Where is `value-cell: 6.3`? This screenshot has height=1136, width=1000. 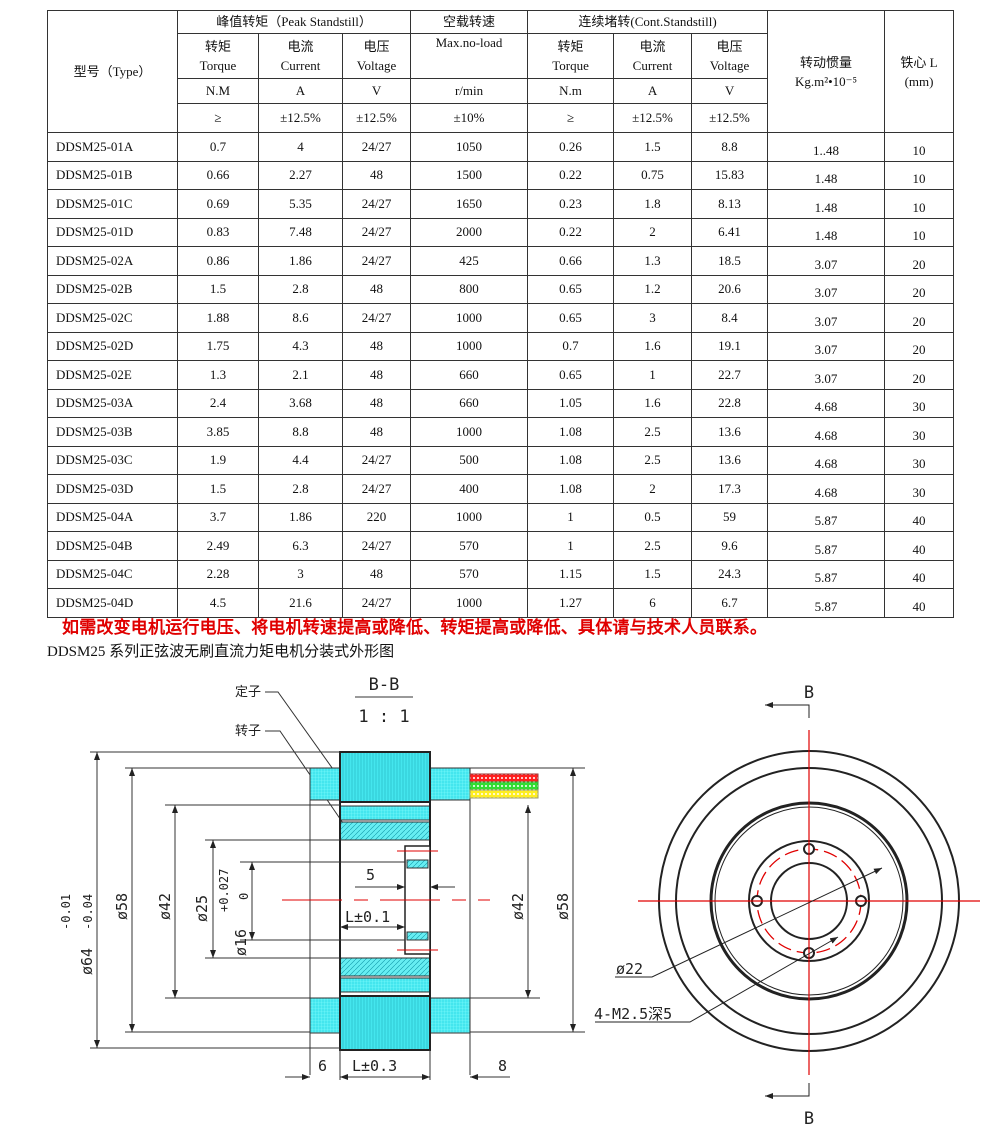
value-cell: 6.3 is located at coordinates (300, 546).